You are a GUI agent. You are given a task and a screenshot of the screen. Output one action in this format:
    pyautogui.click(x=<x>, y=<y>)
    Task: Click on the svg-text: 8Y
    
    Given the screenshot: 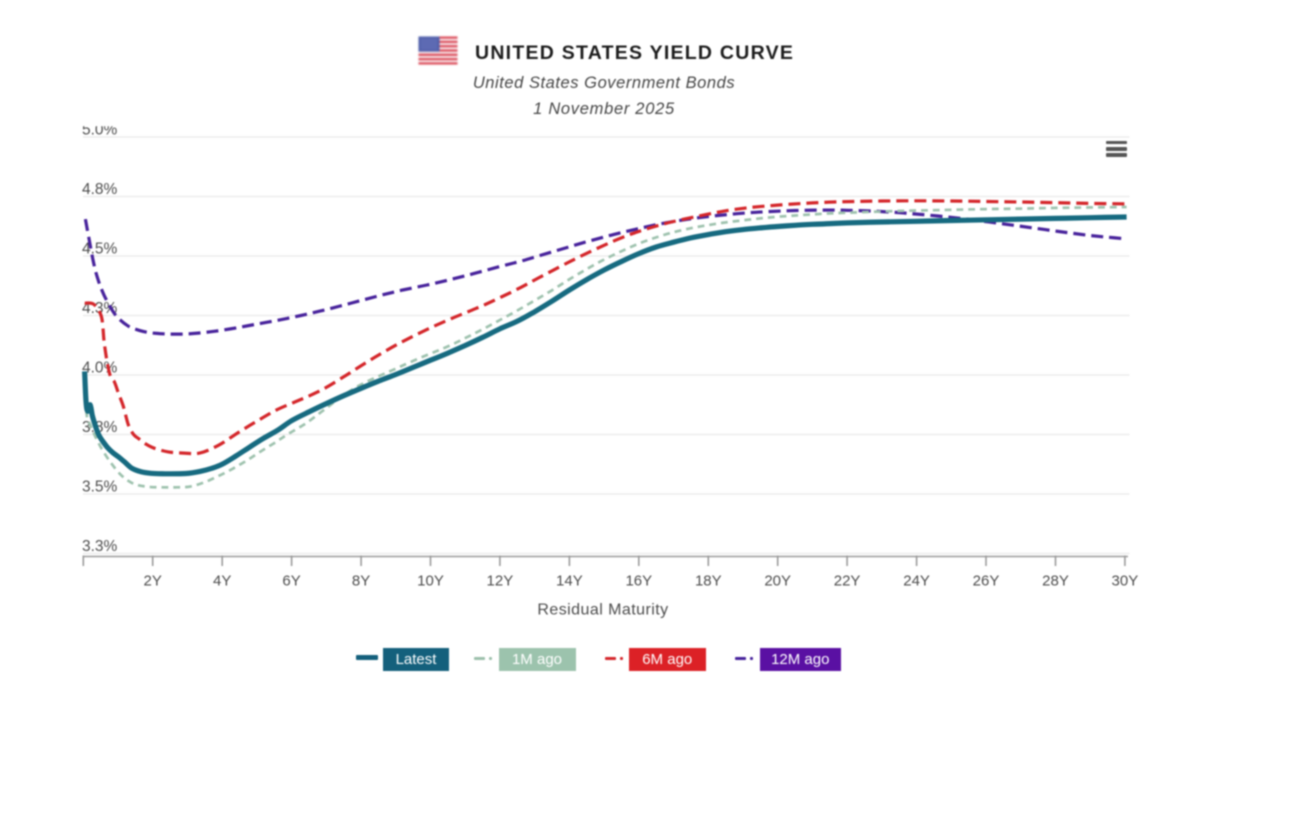 What is the action you would take?
    pyautogui.click(x=361, y=581)
    